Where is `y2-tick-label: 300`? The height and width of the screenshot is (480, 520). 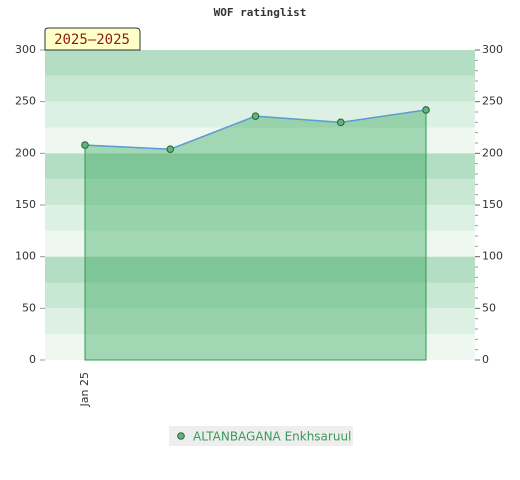
y2-tick-label: 300 is located at coordinates (492, 49).